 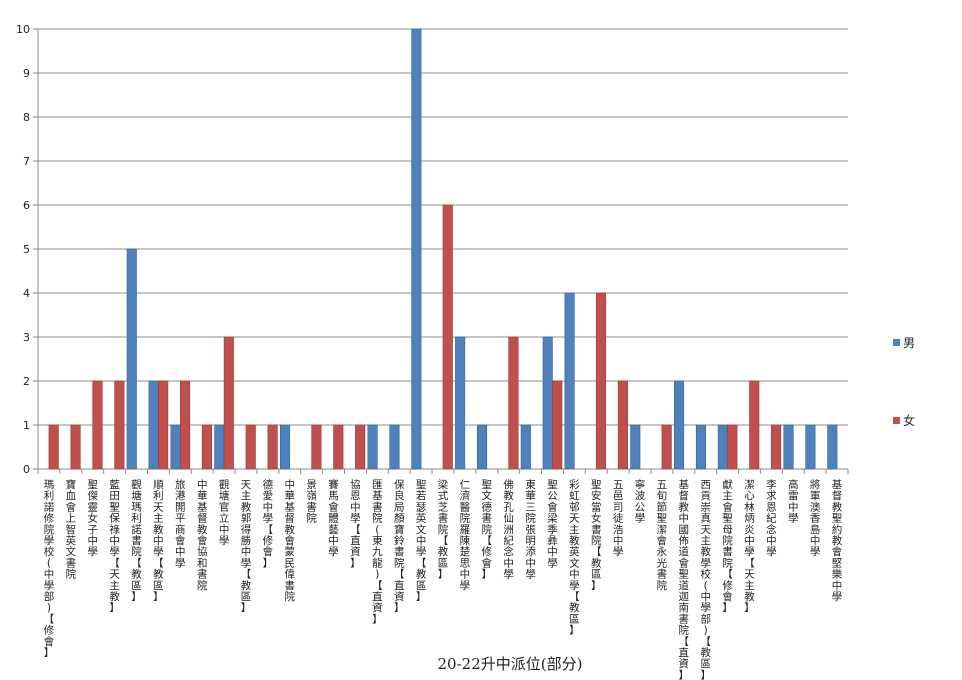 I want to click on category-label: 聖公會梁季彝中學, so click(x=552, y=524).